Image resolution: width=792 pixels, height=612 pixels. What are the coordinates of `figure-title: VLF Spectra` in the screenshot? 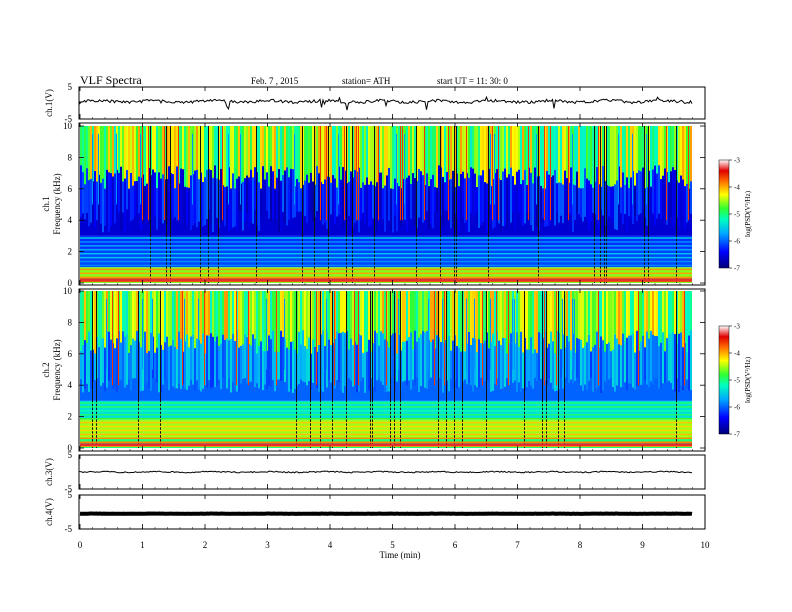 It's located at (111, 80).